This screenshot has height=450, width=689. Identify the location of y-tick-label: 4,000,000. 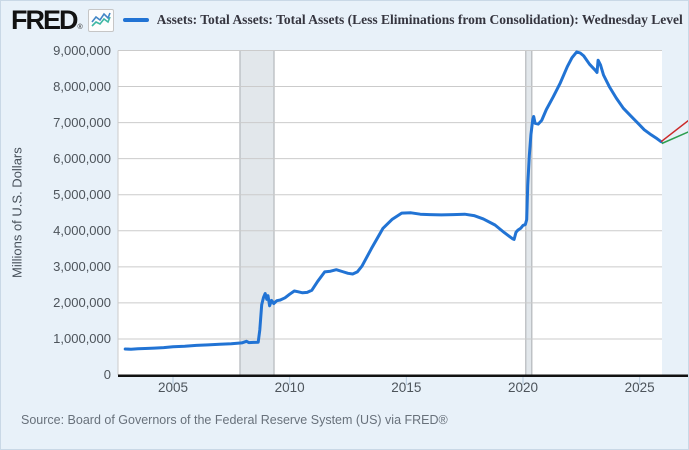
(82, 230).